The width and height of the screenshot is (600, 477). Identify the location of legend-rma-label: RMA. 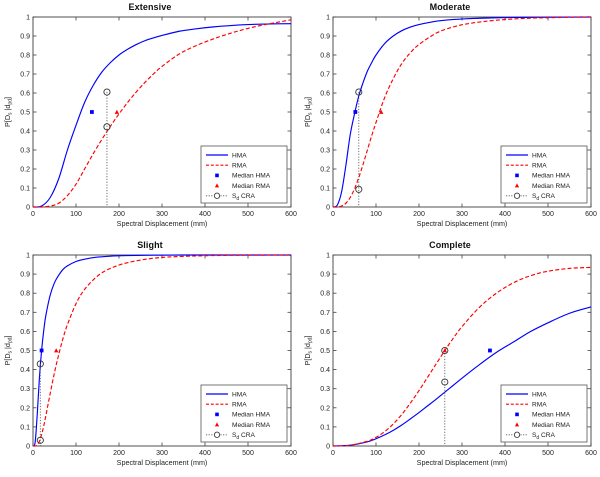
(539, 405).